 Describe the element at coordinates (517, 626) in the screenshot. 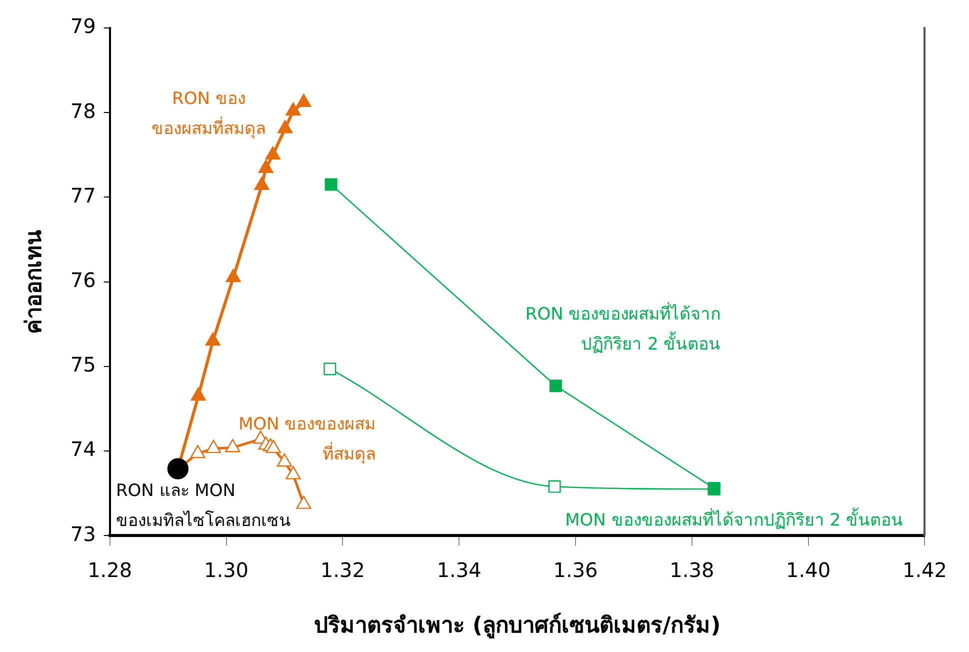

I see `x-axis-title: ปริมาตรจำเพาะ (ลูกบาศก์เซนติเมตร/กรัม)` at that location.